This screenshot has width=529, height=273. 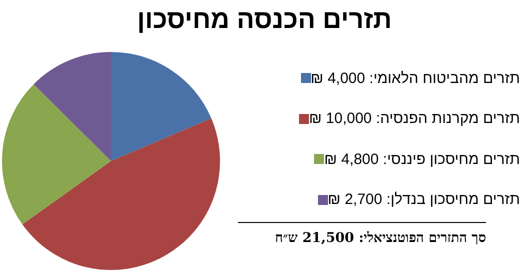 I want to click on legend-label: תזרים מחיסכון פיננסי: 4,800 ₪, so click(x=422, y=159).